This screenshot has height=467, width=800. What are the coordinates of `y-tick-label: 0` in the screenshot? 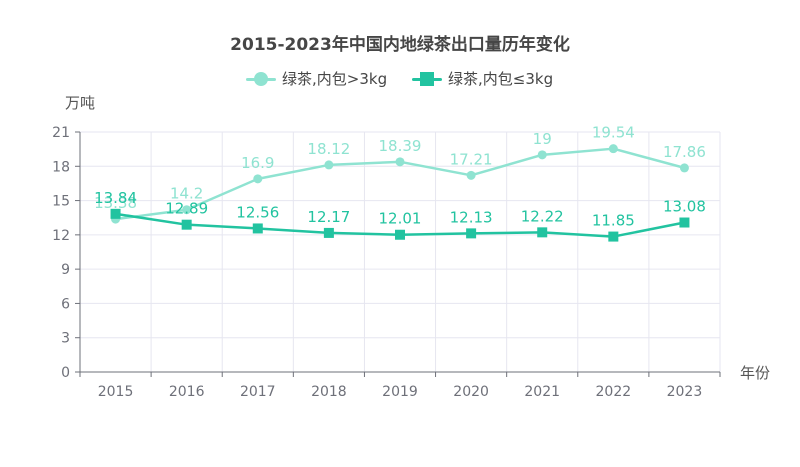 It's located at (65, 373).